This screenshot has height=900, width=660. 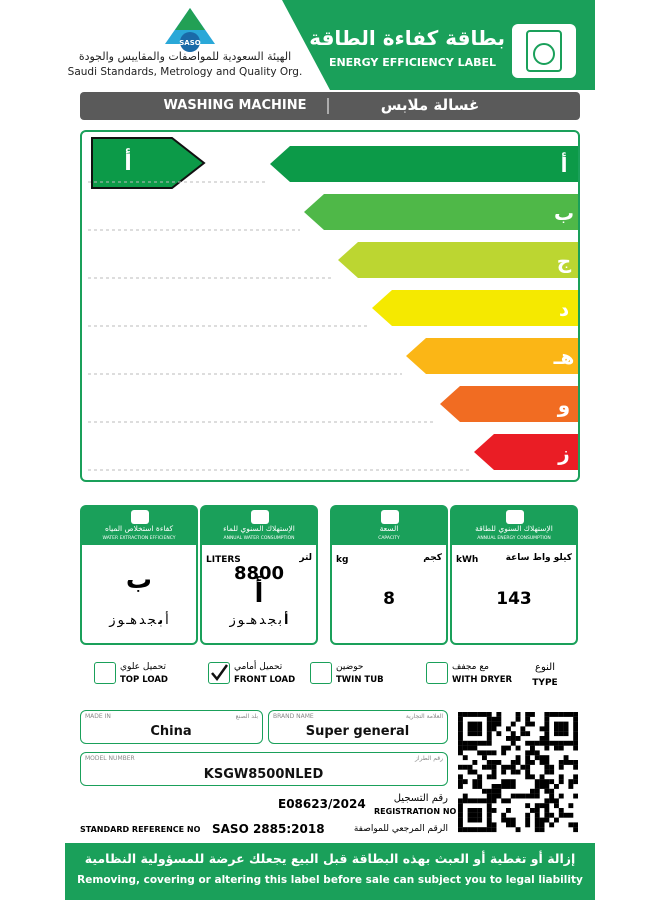 I want to click on class-letter: ز, so click(x=563, y=453).